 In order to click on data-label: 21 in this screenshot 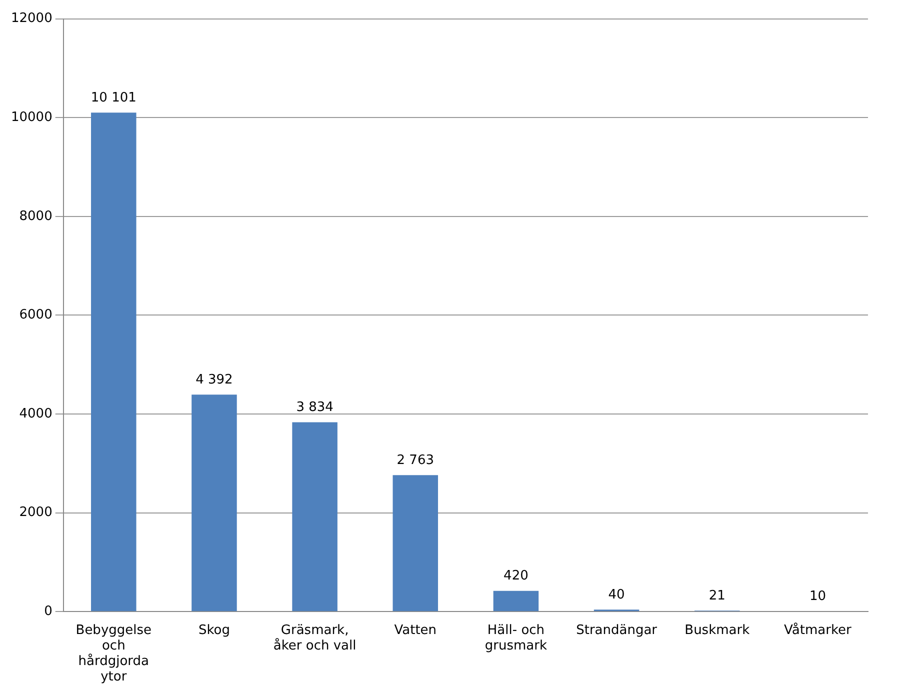, I will do `click(717, 596)`.